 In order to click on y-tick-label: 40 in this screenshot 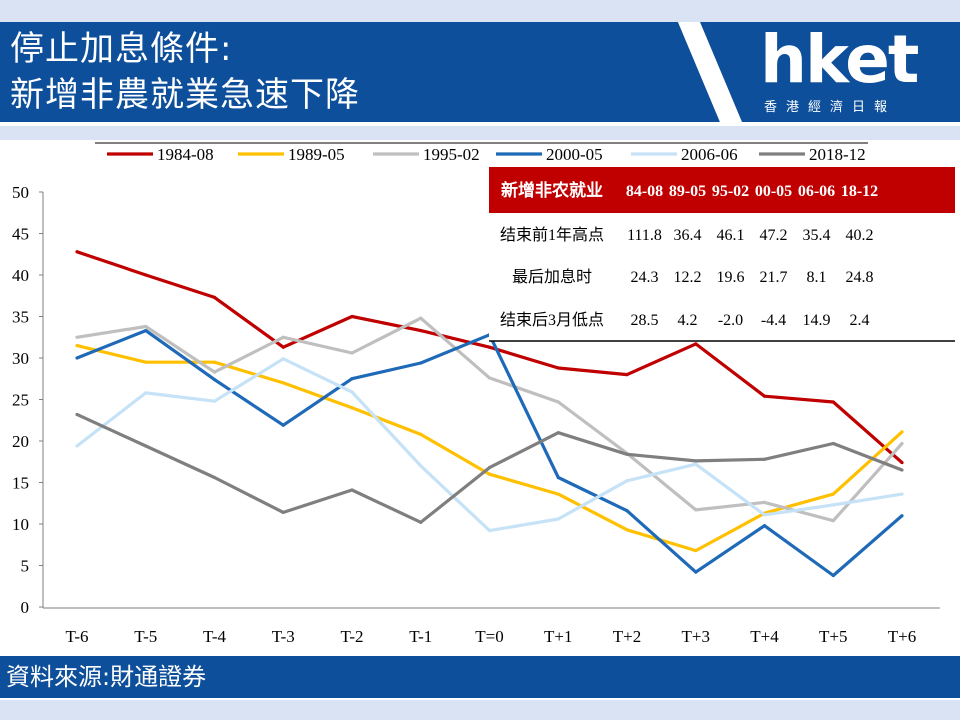, I will do `click(20, 275)`.